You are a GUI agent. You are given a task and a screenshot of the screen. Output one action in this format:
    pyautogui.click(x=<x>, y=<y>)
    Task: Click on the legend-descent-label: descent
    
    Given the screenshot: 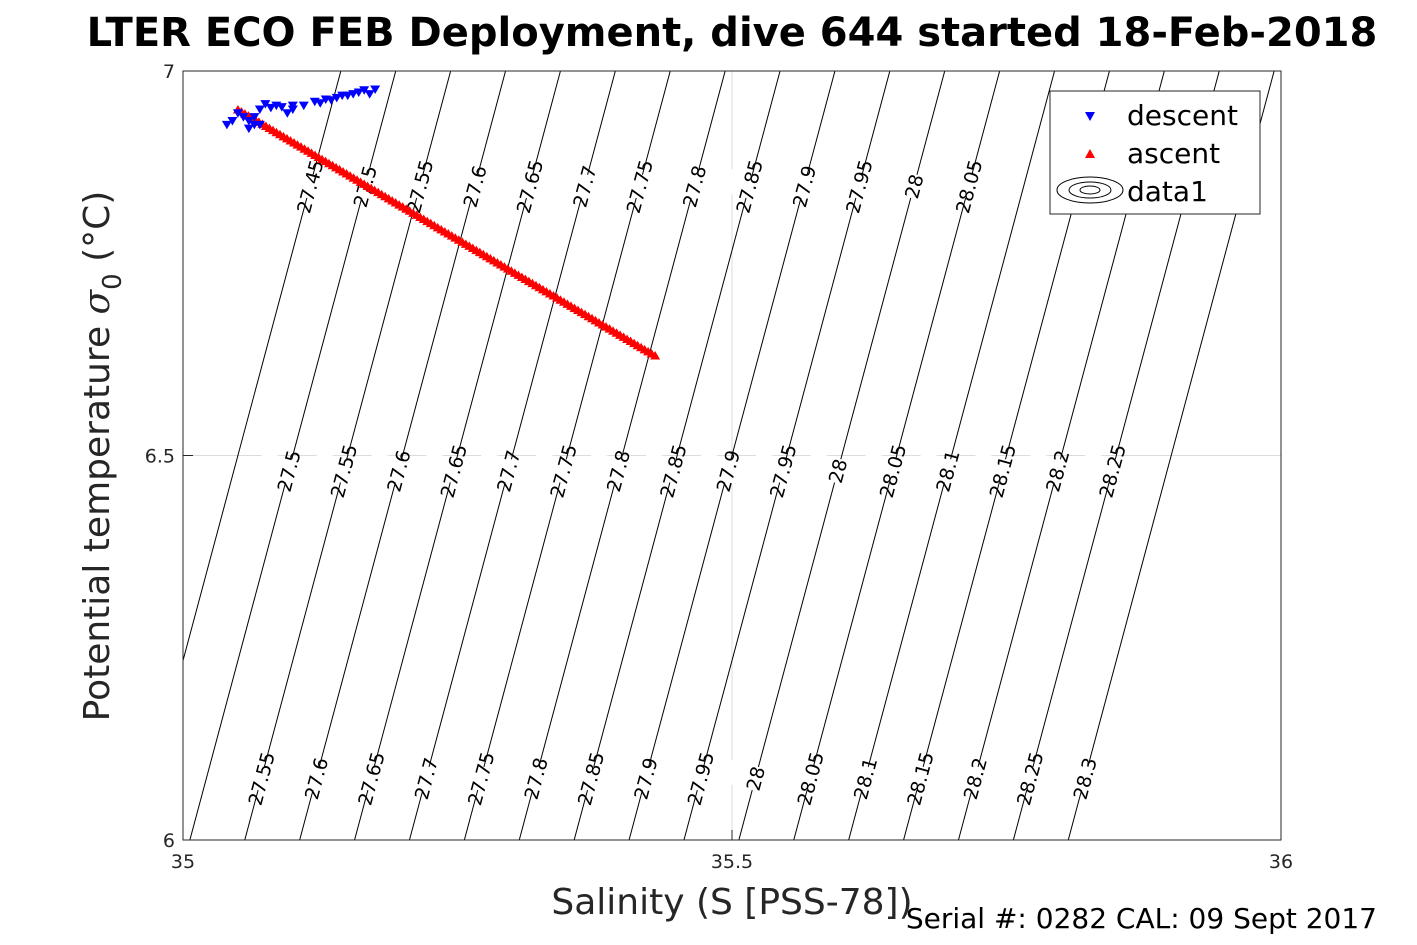 What is the action you would take?
    pyautogui.click(x=1182, y=115)
    